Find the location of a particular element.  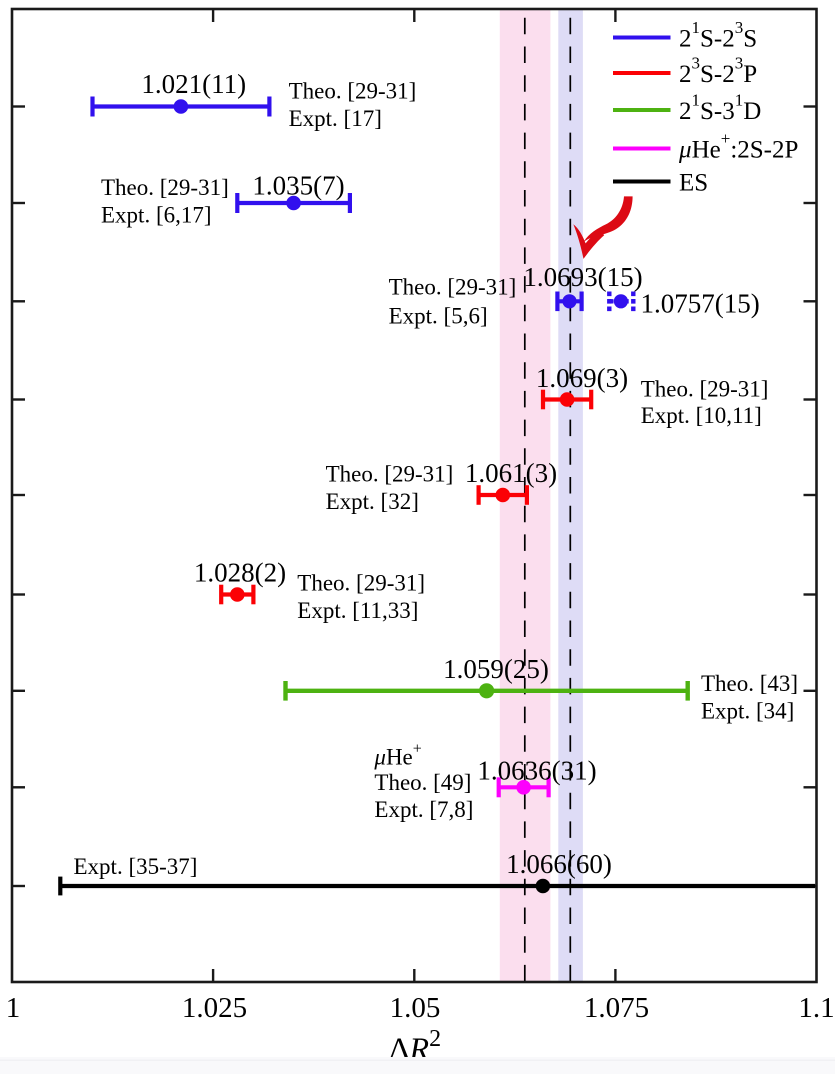

svg-text: 1.066(60) is located at coordinates (559, 864).